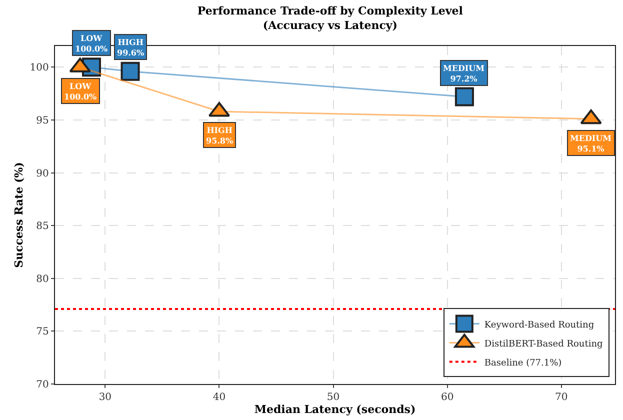  I want to click on y-tick-label: 100, so click(39, 68).